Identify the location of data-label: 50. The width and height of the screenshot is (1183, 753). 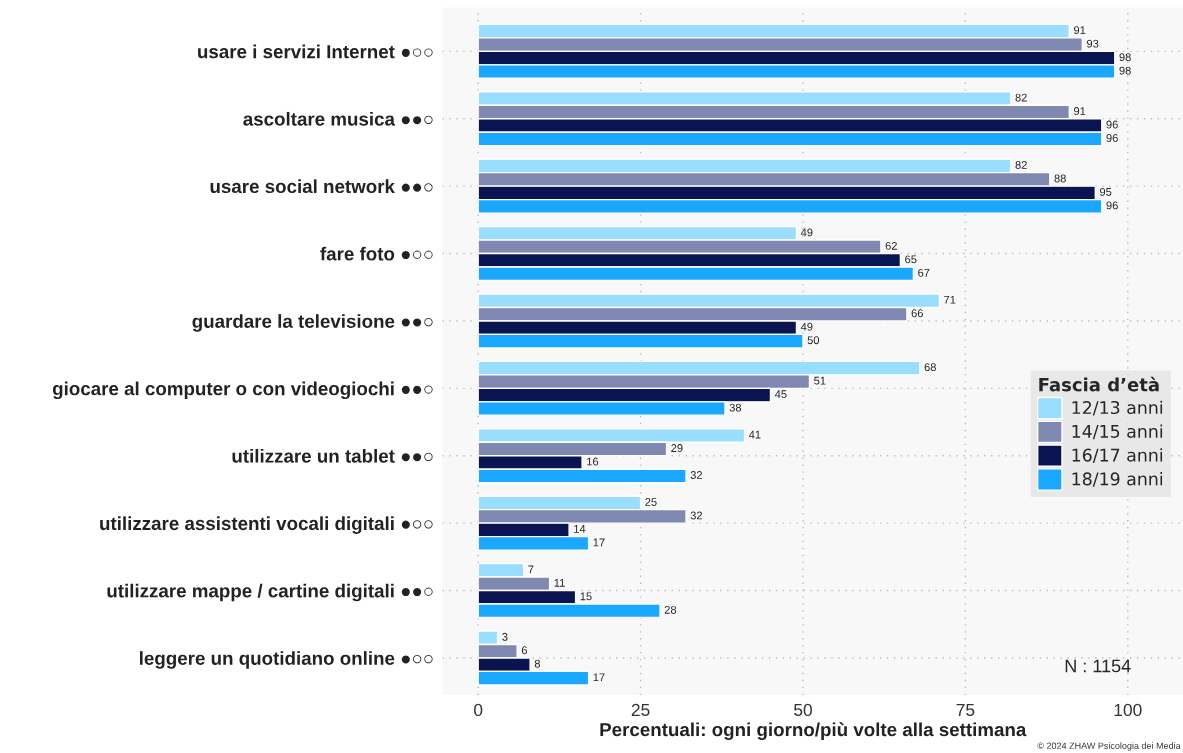
(813, 340).